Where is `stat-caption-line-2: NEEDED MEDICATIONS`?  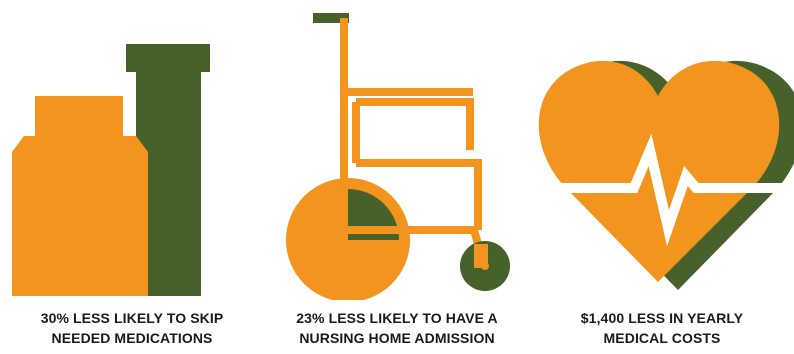
stat-caption-line-2: NEEDED MEDICATIONS is located at coordinates (132, 338).